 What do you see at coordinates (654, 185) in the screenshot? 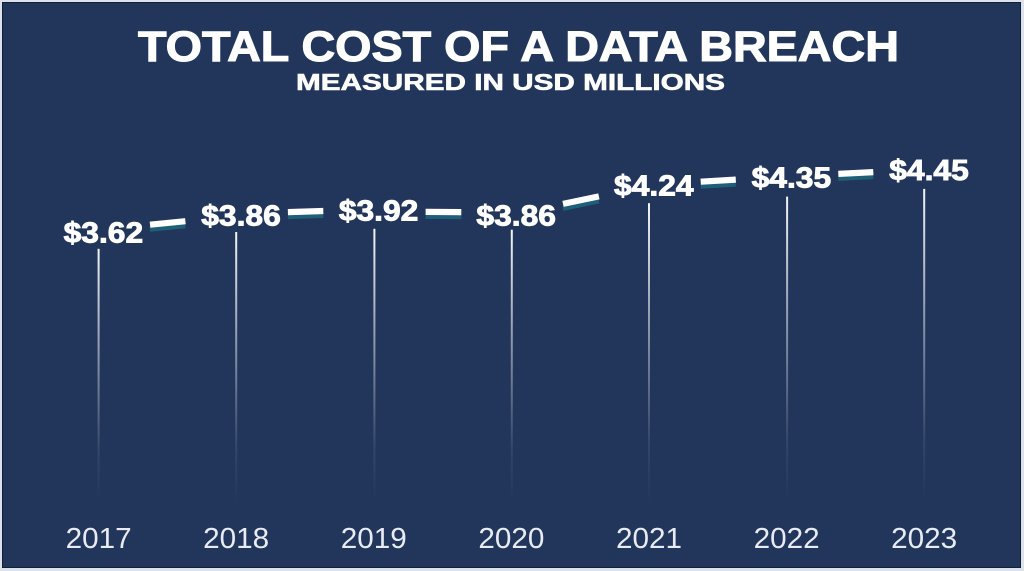
I see `svg-text: $4.24` at bounding box center [654, 185].